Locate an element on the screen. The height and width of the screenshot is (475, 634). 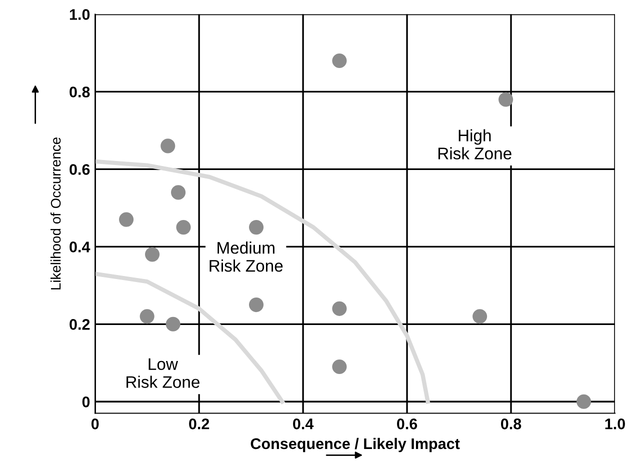
y-axis-title: Likelihood of Occurrence is located at coordinates (55, 214).